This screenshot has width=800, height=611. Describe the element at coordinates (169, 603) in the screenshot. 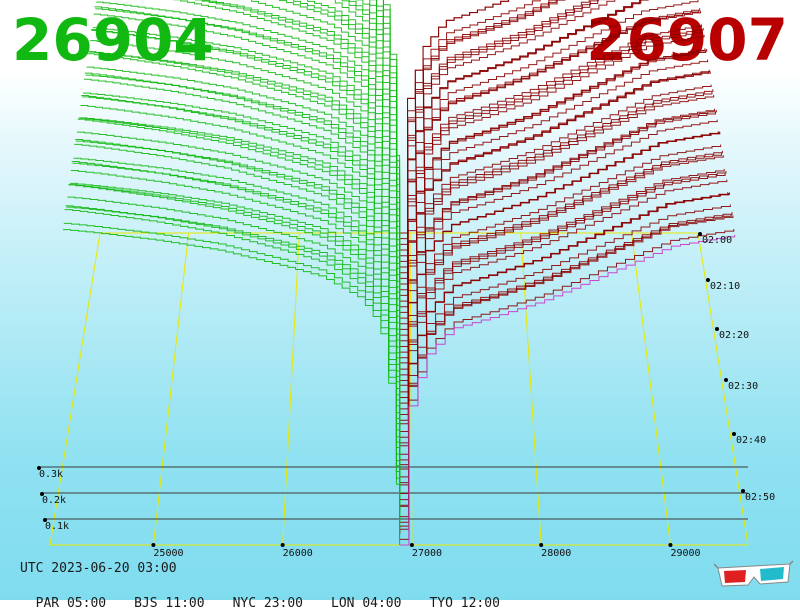

I see `city-time-bjs: BJS 11:00` at that location.